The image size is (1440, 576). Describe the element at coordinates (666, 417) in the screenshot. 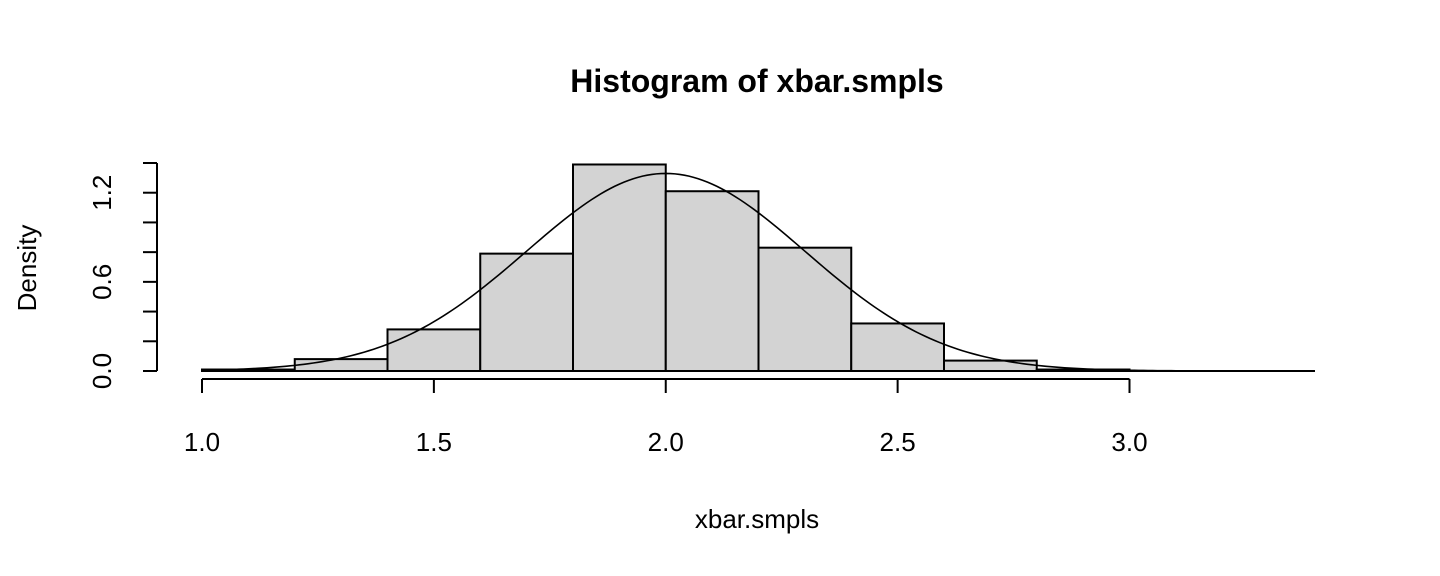

I see `x-axis: 1.0 1.5 2.0 2.5 3.0` at that location.